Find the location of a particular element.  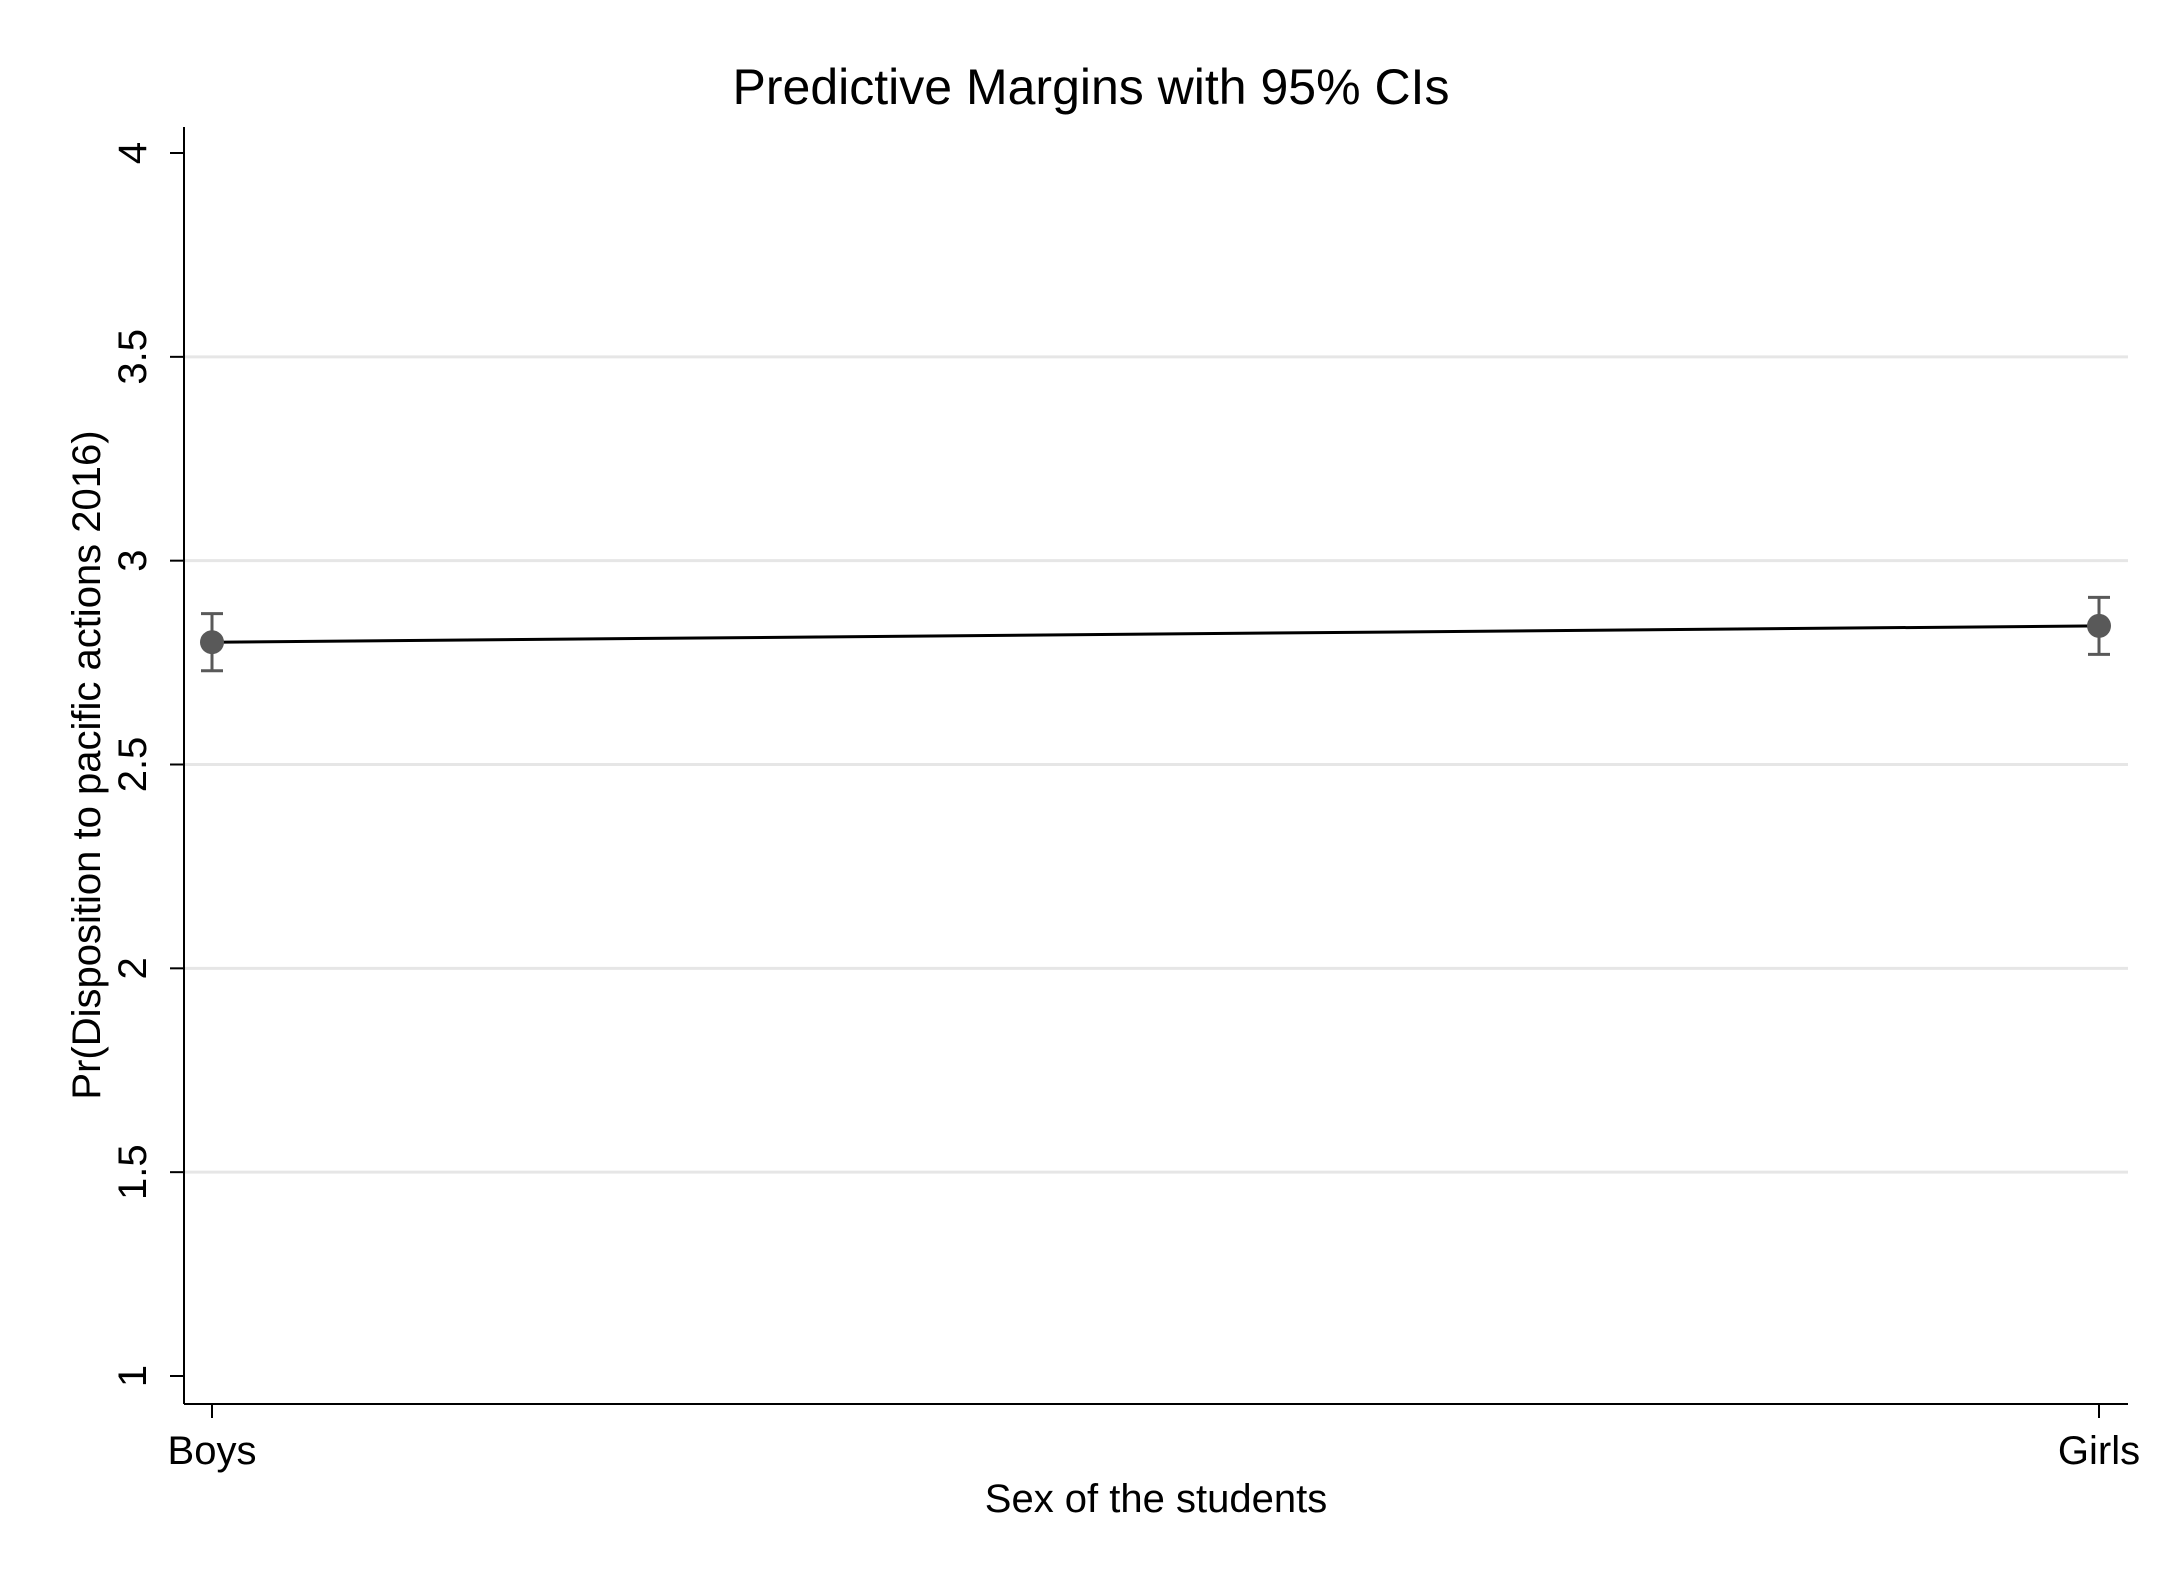

y-tick-label: 2.5 is located at coordinates (133, 765).